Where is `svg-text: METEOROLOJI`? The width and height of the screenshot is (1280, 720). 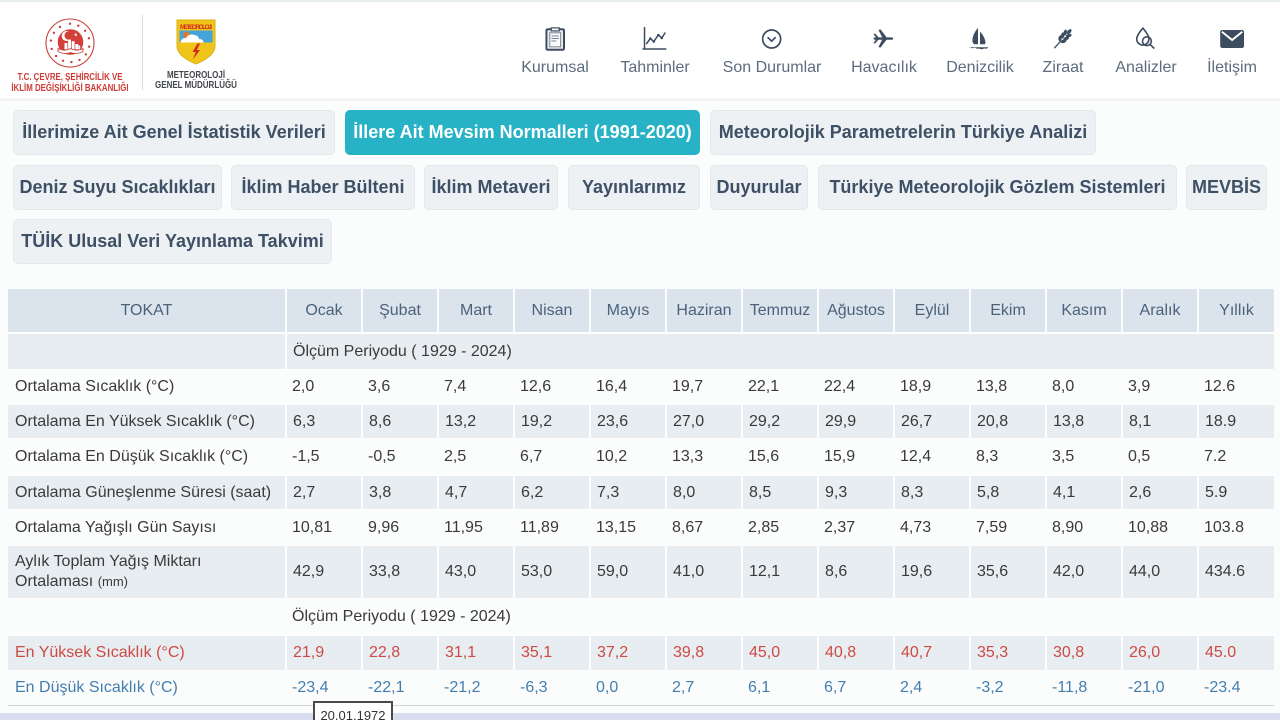 svg-text: METEOROLOJI is located at coordinates (196, 27).